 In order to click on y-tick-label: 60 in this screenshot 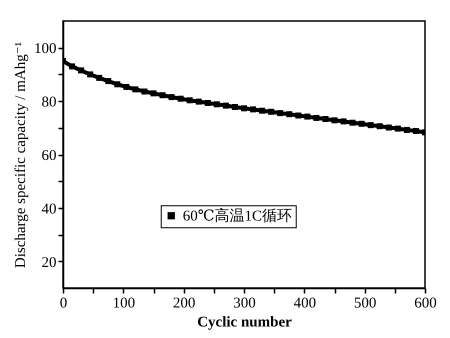, I will do `click(49, 156)`.